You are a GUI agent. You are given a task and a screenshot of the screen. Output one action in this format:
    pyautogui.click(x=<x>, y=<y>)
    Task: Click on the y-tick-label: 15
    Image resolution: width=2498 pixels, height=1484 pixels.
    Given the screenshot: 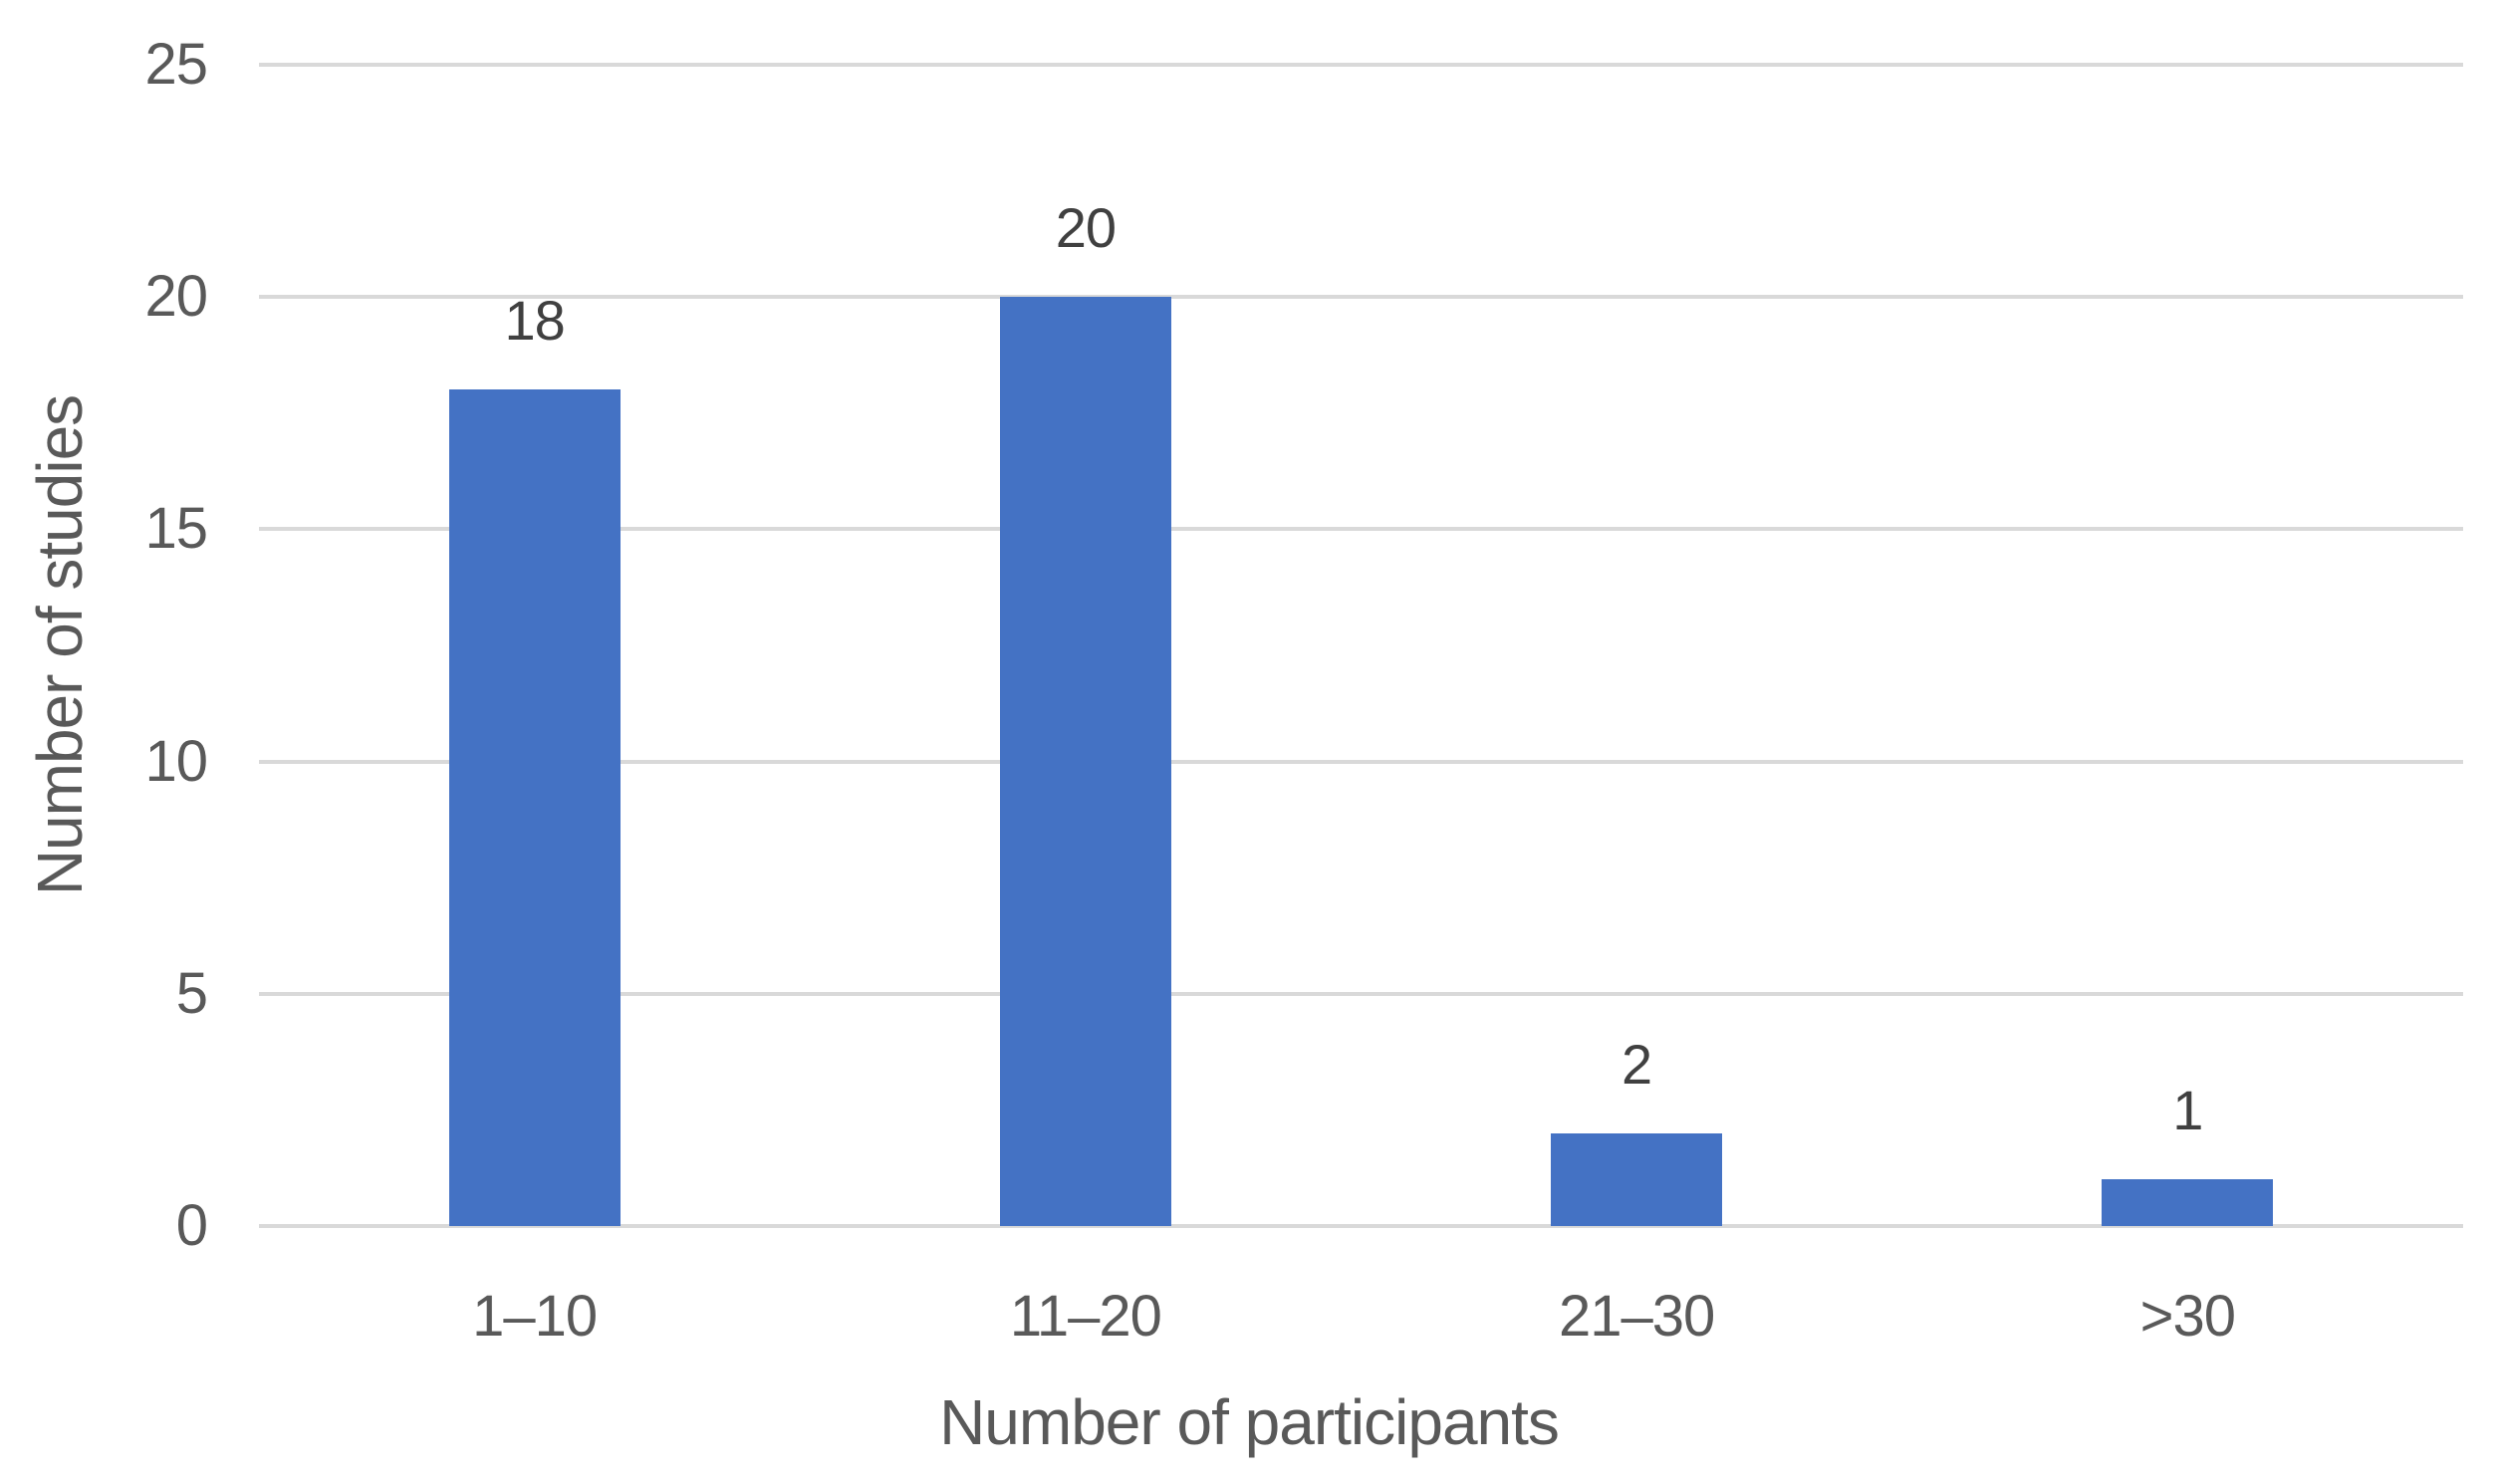 What is the action you would take?
    pyautogui.click(x=176, y=529)
    